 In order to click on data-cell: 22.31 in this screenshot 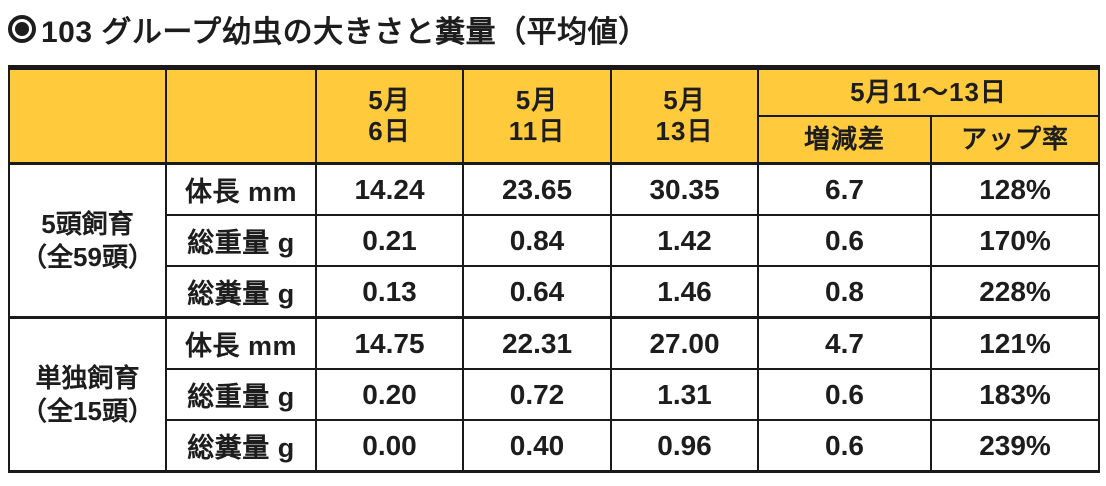, I will do `click(537, 343)`.